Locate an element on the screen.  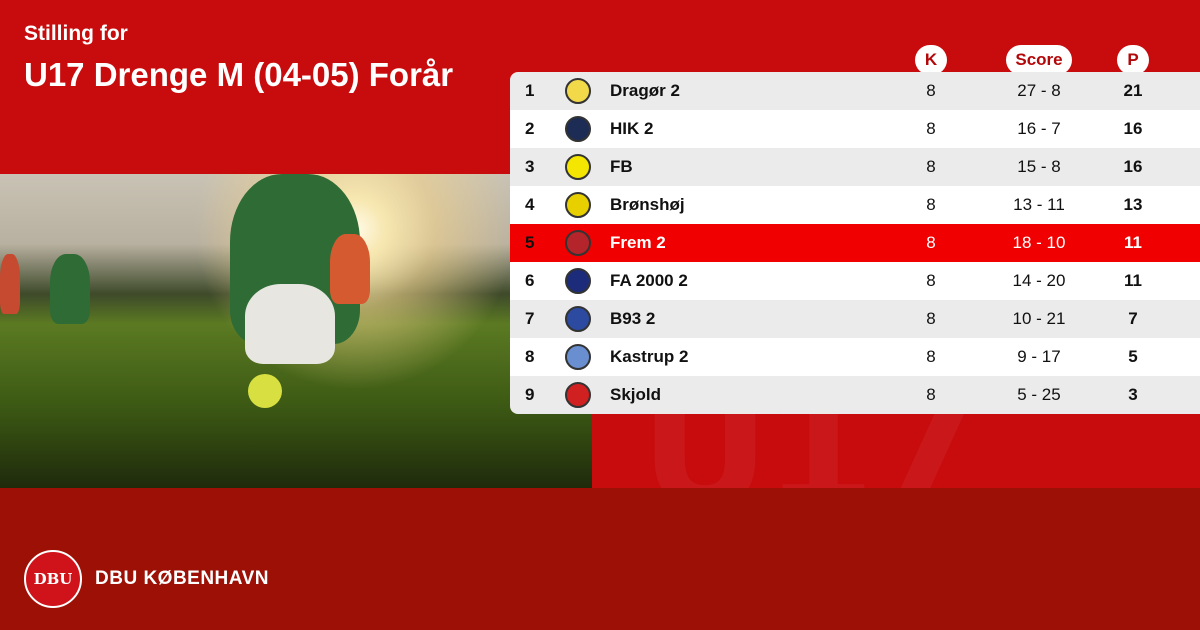
position: 5 is located at coordinates (530, 242).